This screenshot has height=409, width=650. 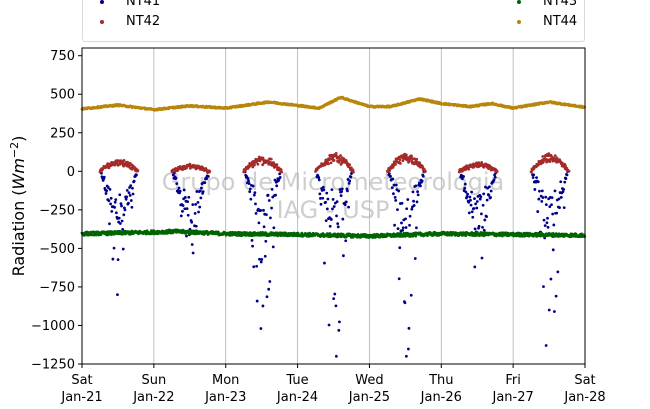 What do you see at coordinates (57, 287) in the screenshot?
I see `y-tick-label: −750` at bounding box center [57, 287].